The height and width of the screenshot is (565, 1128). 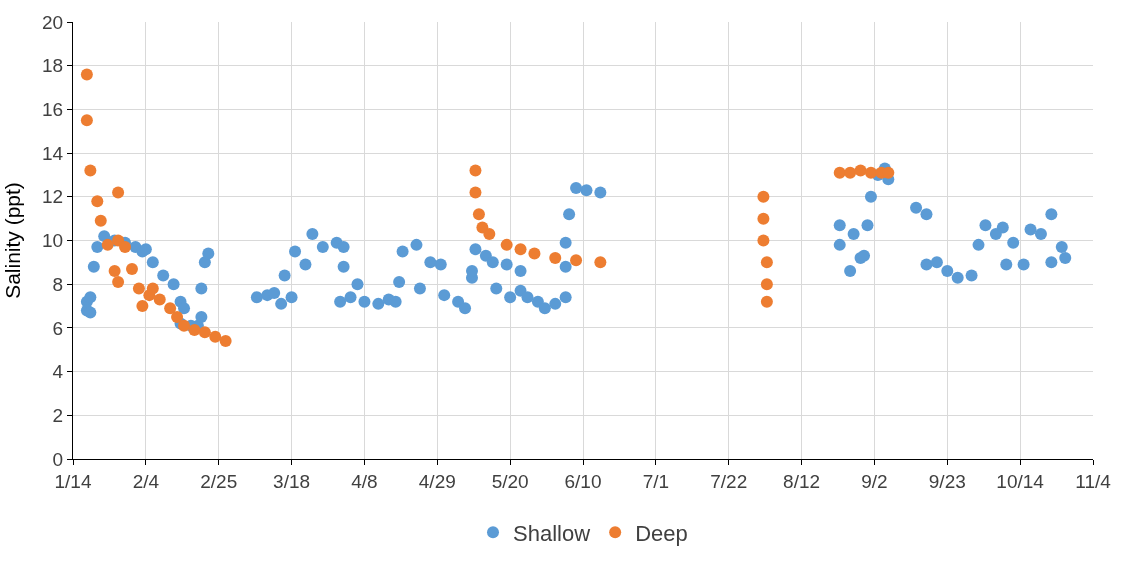 I want to click on x-tick-label: 9/23, so click(x=947, y=481).